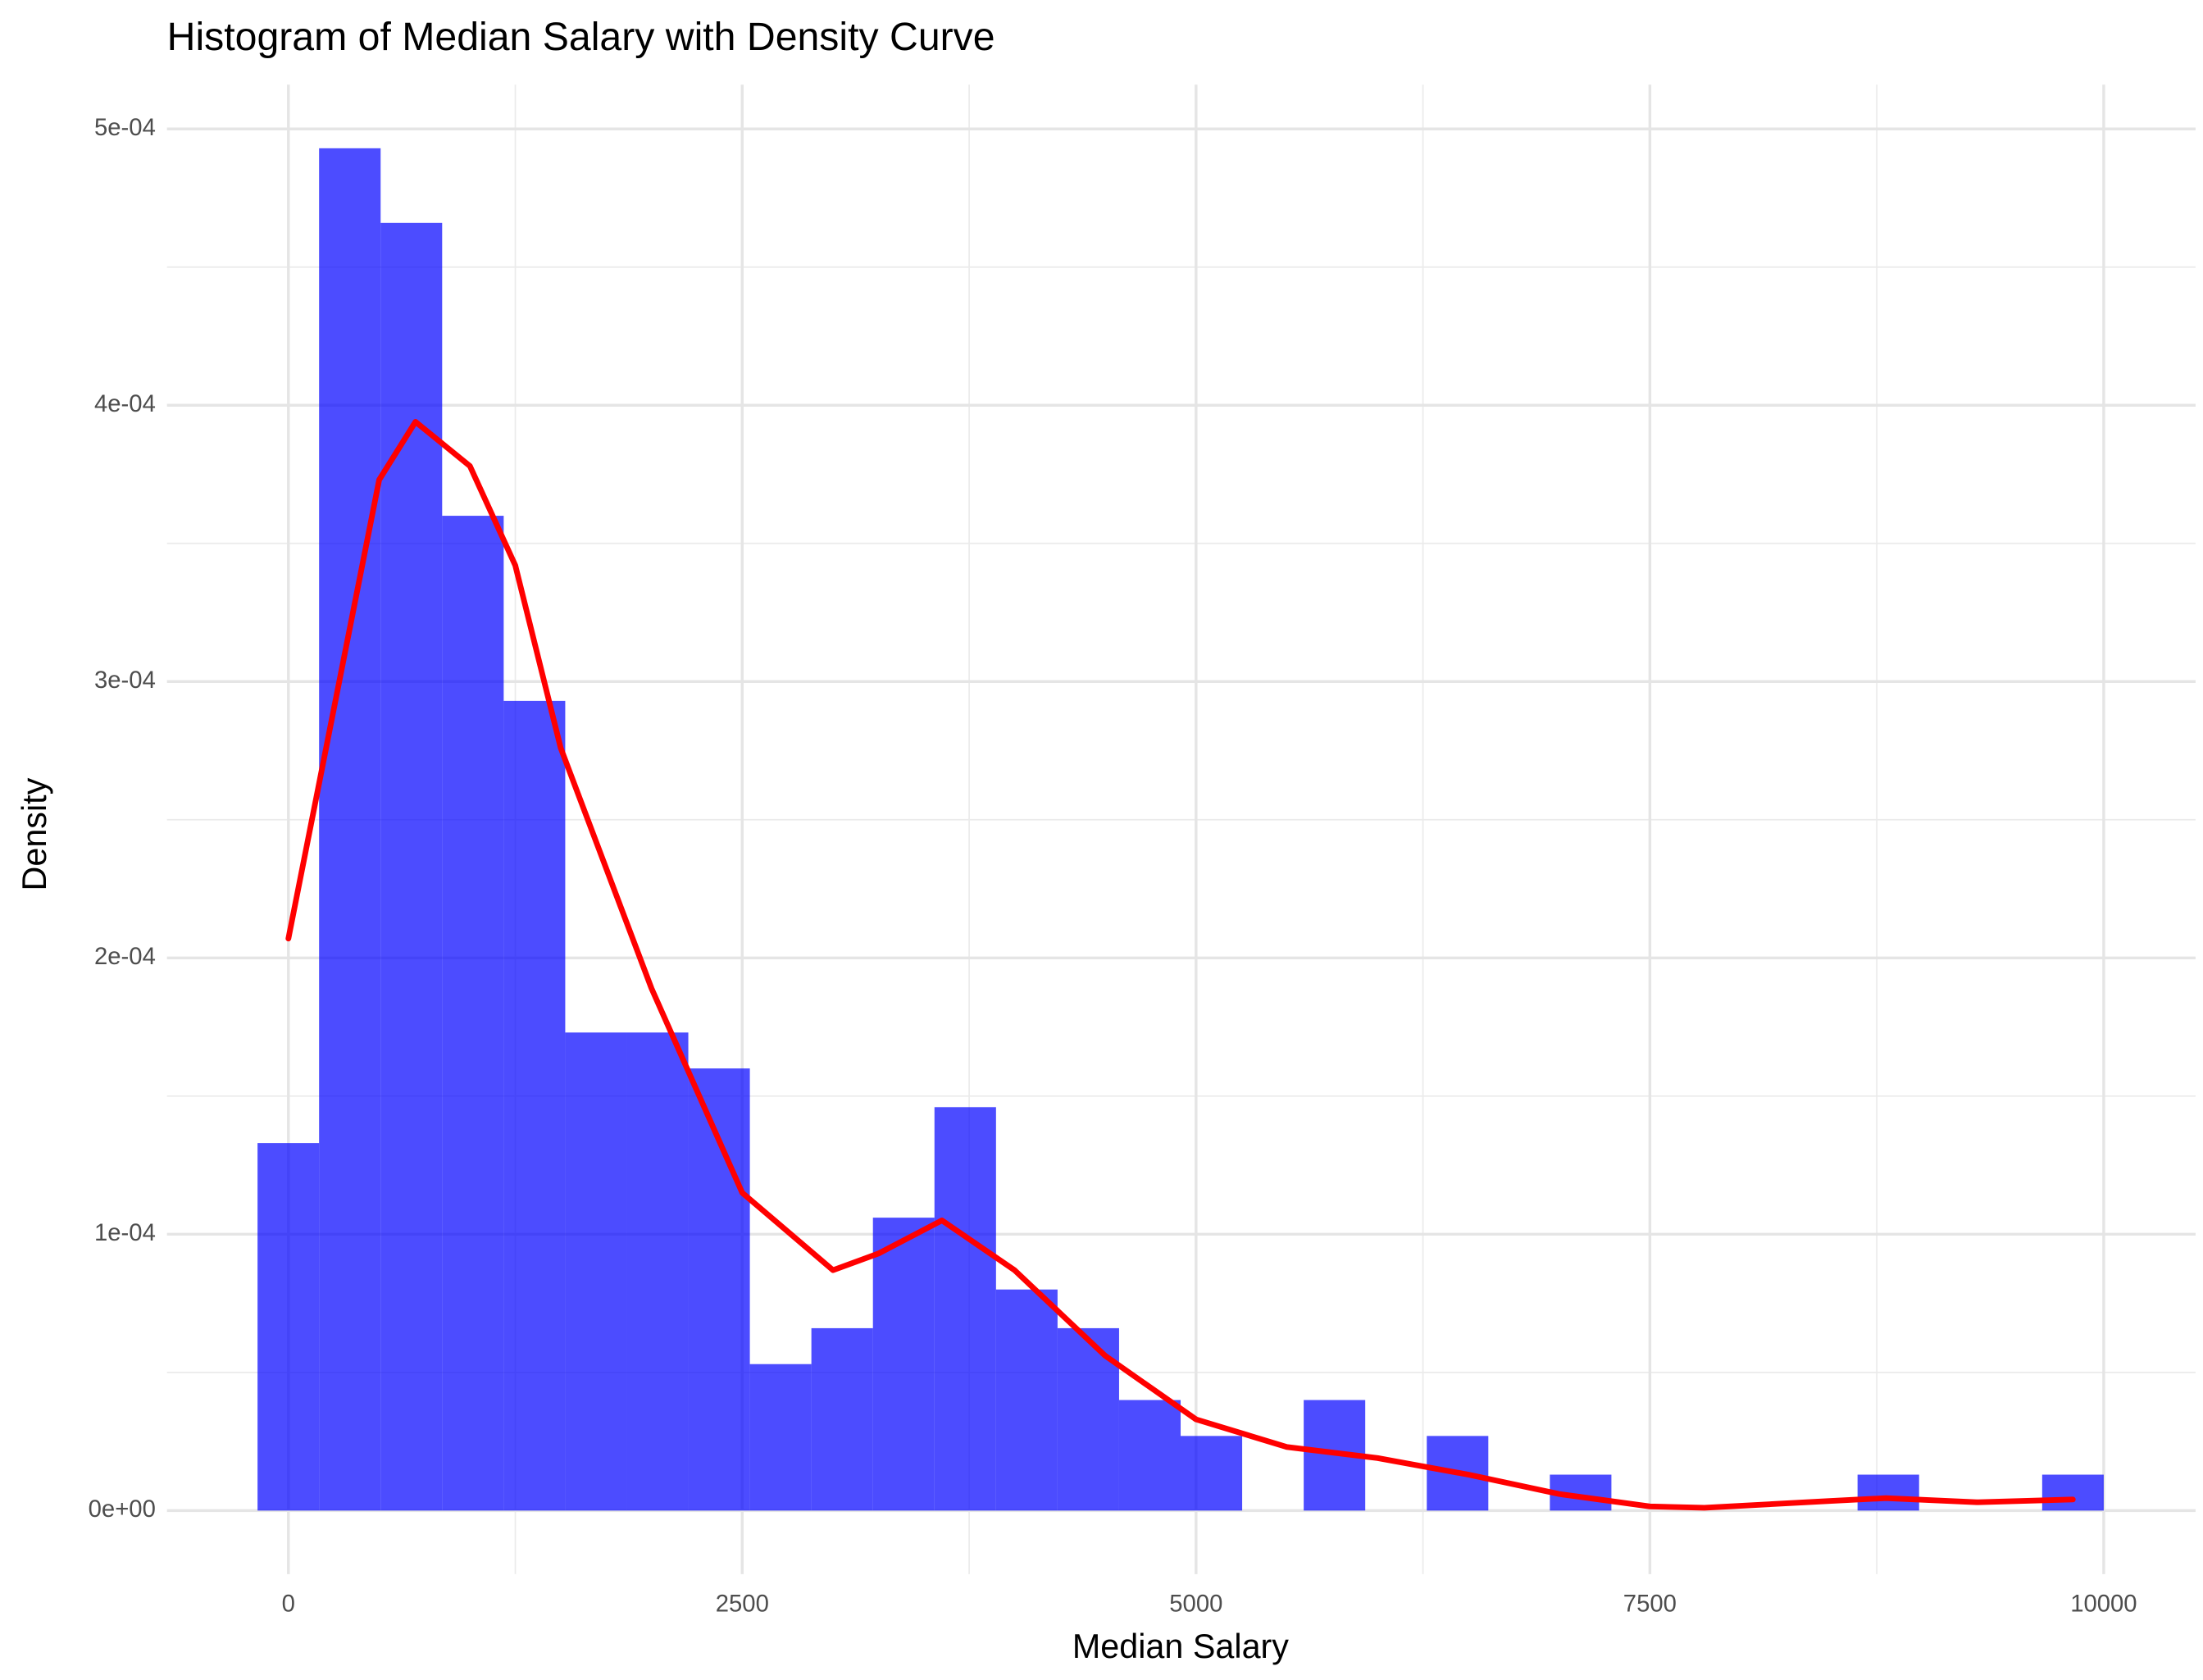 This screenshot has height=1680, width=2203. I want to click on x-tick-label: 7500, so click(1650, 1604).